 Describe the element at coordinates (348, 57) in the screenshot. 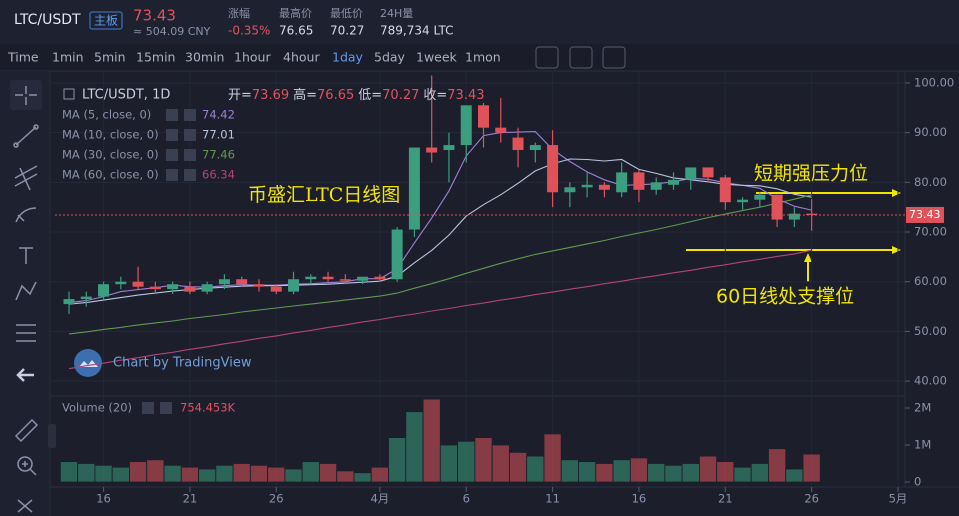

I see `timeframe: 1day` at that location.